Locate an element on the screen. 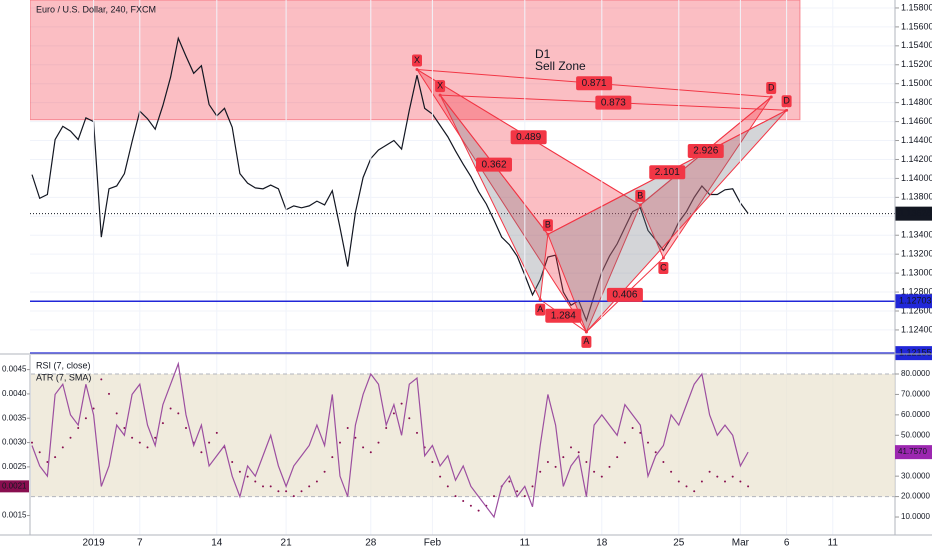  ratio-label: 0.873 is located at coordinates (613, 102).